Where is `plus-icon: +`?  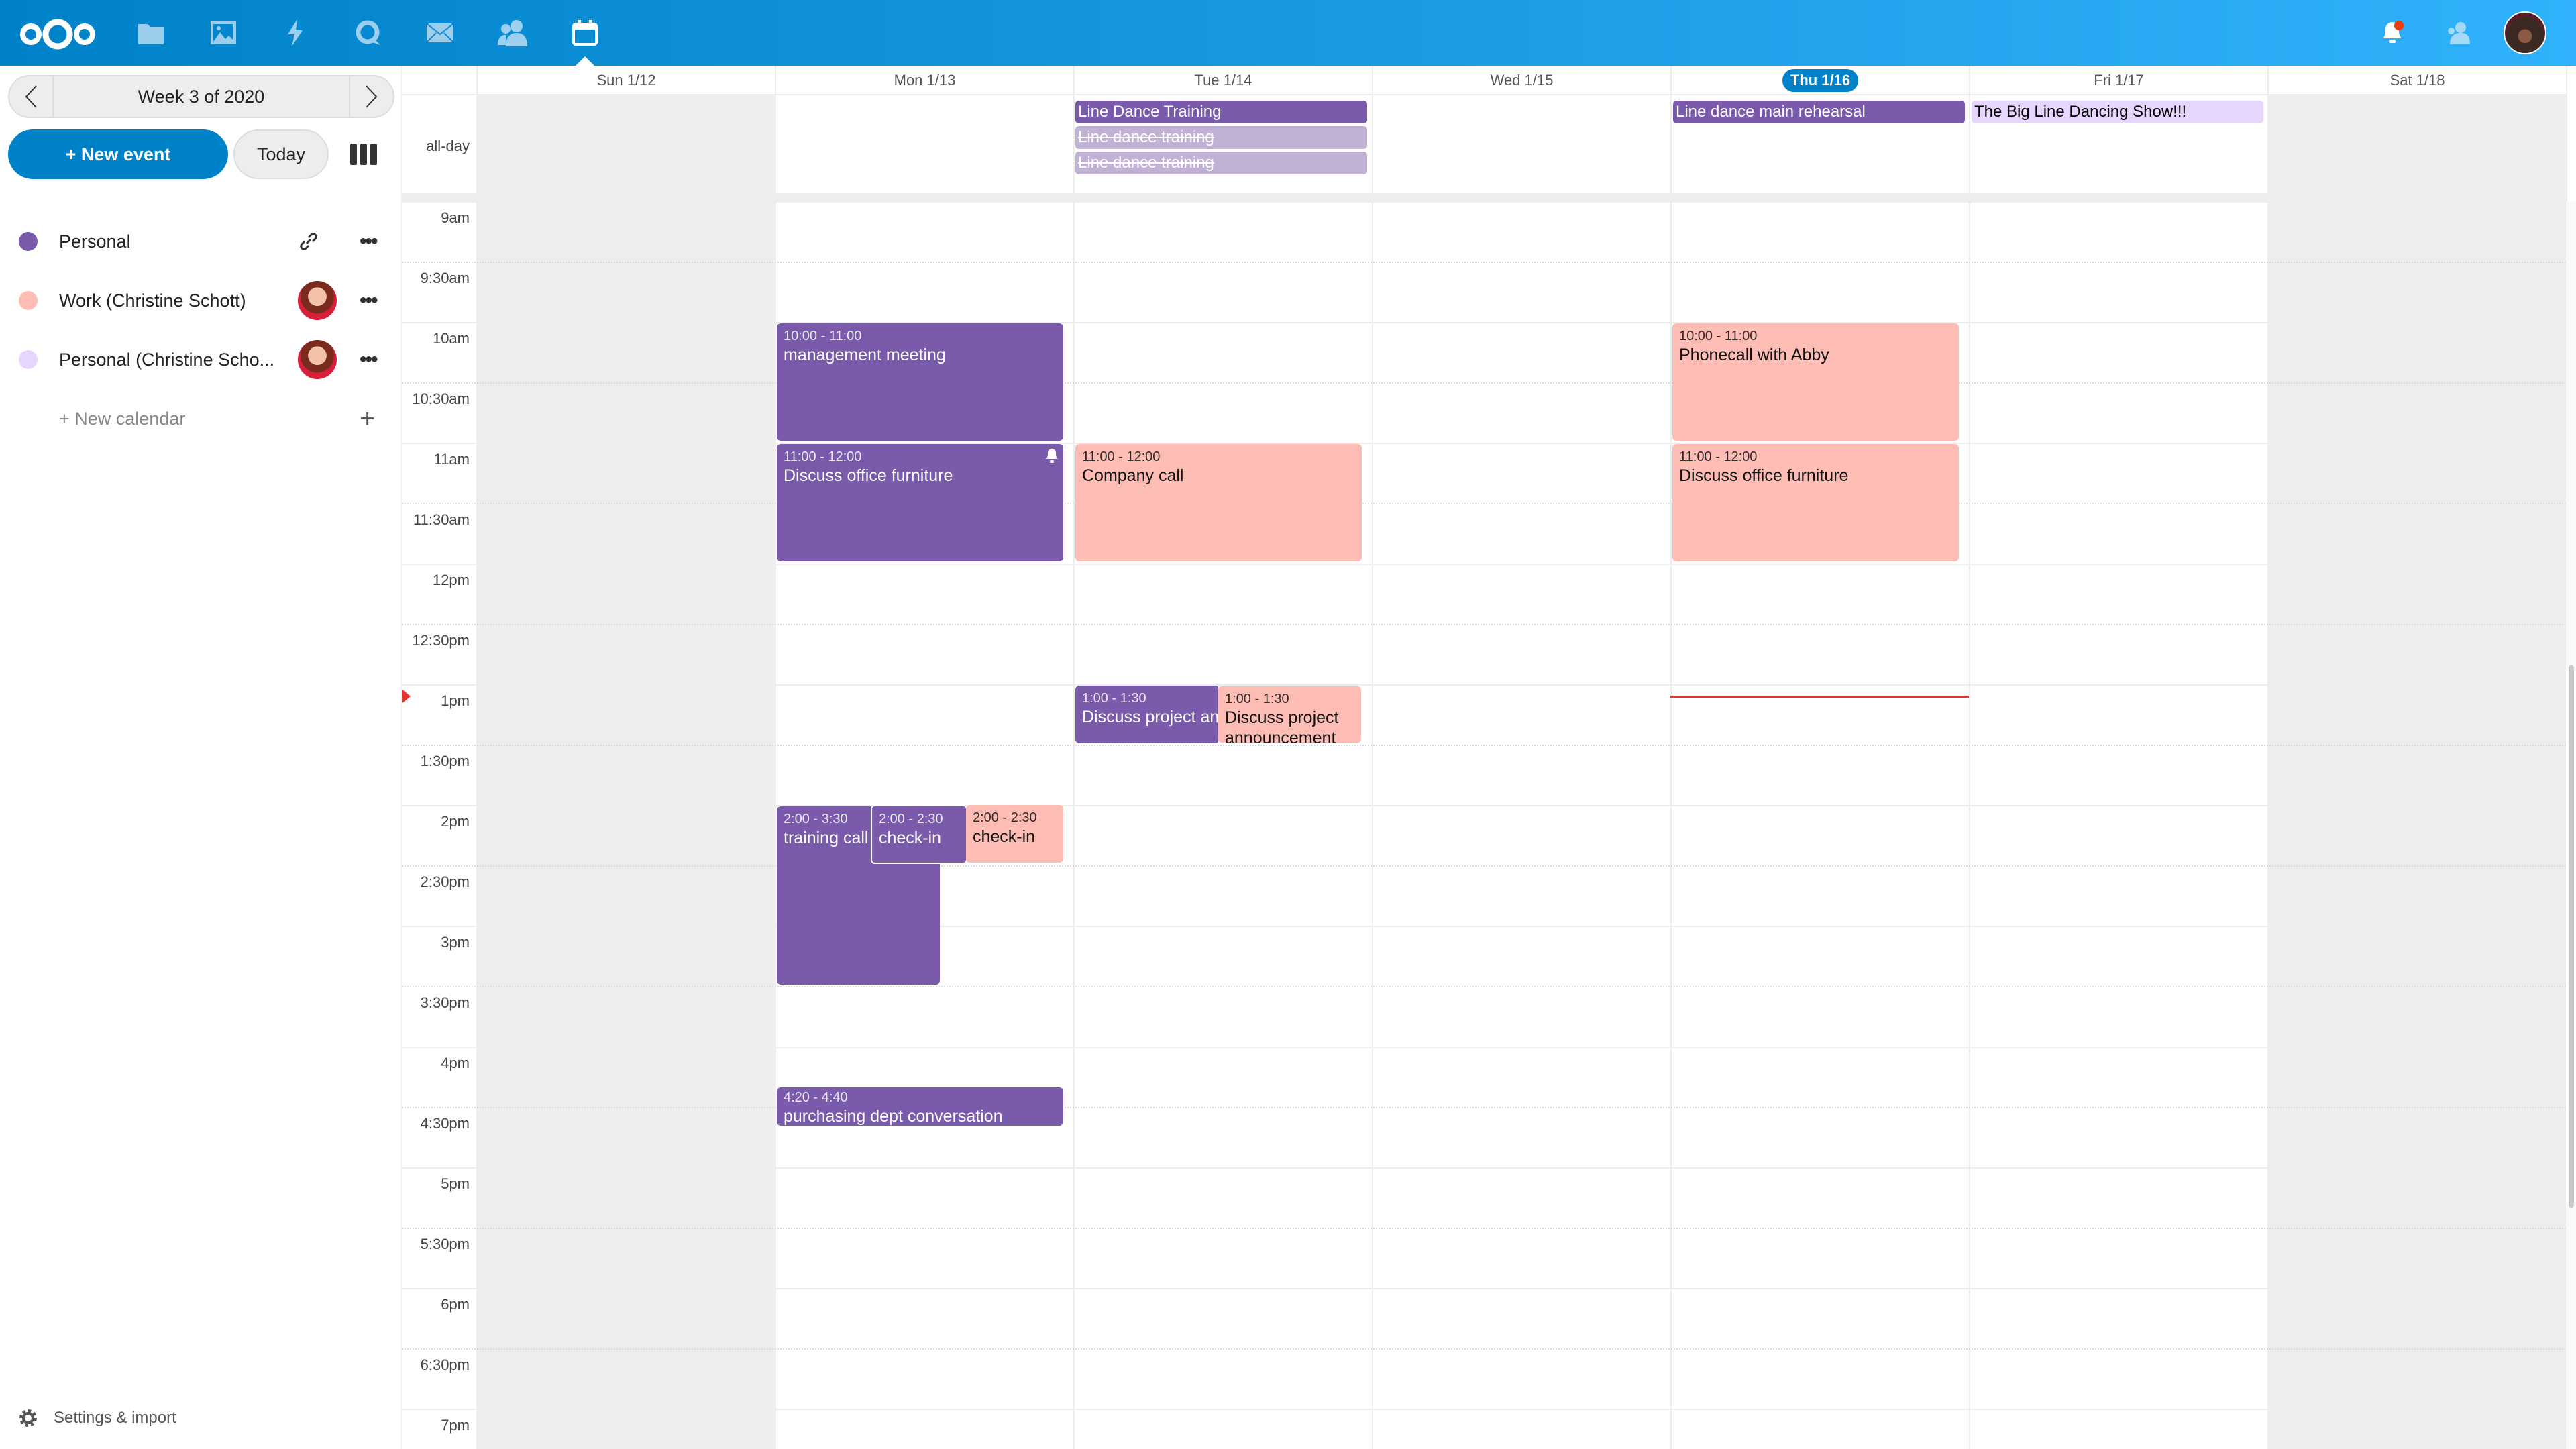
plus-icon: + is located at coordinates (368, 418).